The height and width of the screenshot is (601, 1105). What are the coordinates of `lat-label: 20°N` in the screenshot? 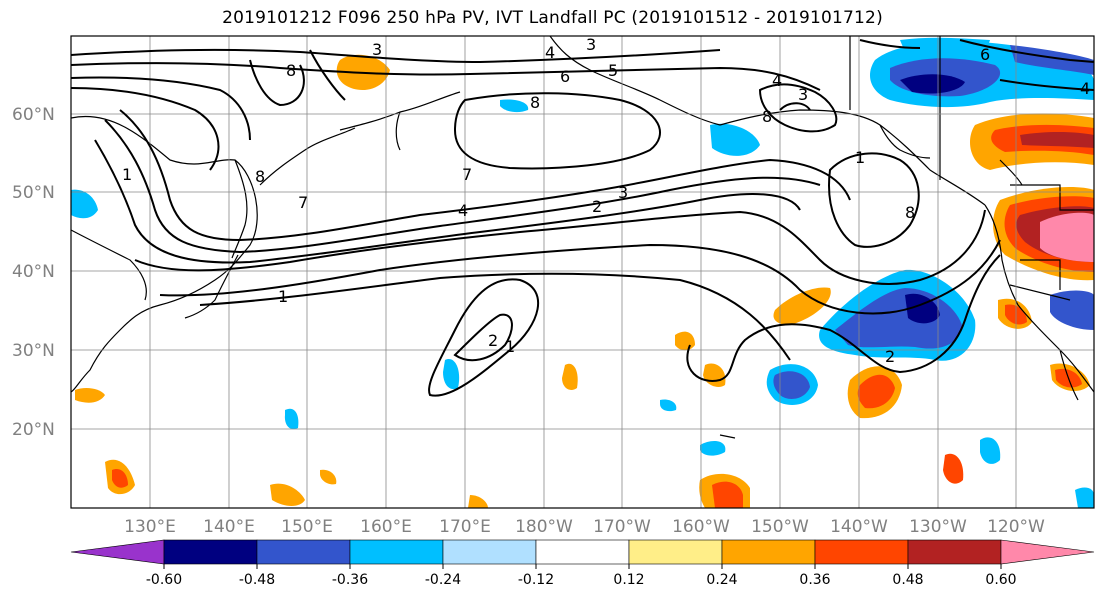 It's located at (33, 430).